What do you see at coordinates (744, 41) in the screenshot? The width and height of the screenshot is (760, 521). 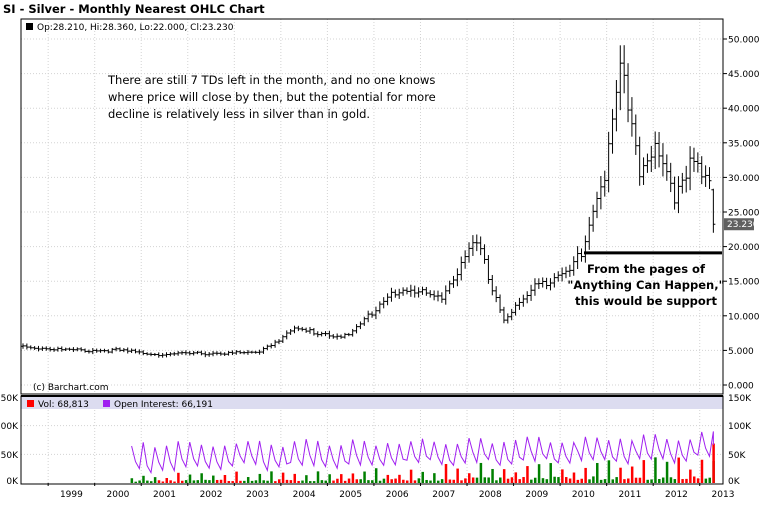 I see `price-y-tick-label: 50.000` at bounding box center [744, 41].